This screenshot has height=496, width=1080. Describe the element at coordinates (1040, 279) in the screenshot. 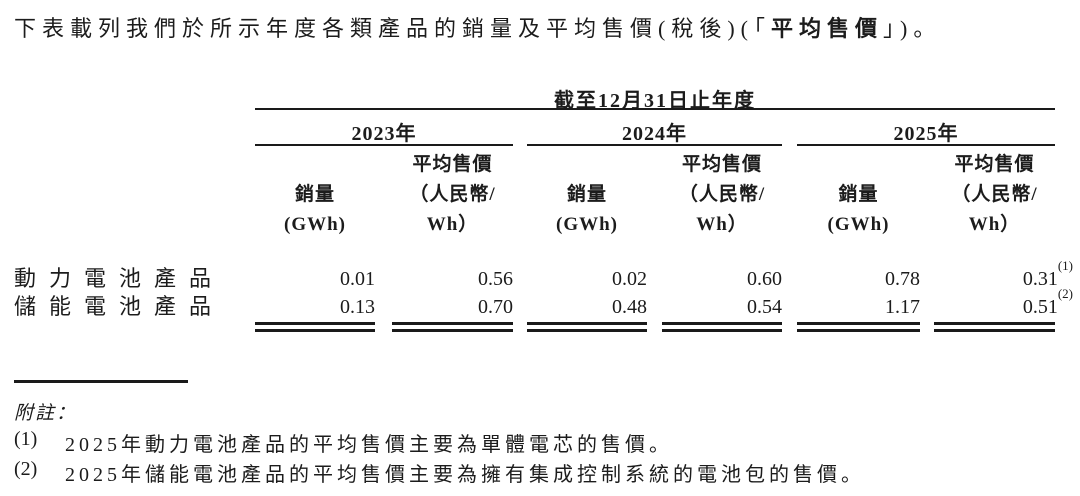

I see `cell-value: 0.31` at that location.